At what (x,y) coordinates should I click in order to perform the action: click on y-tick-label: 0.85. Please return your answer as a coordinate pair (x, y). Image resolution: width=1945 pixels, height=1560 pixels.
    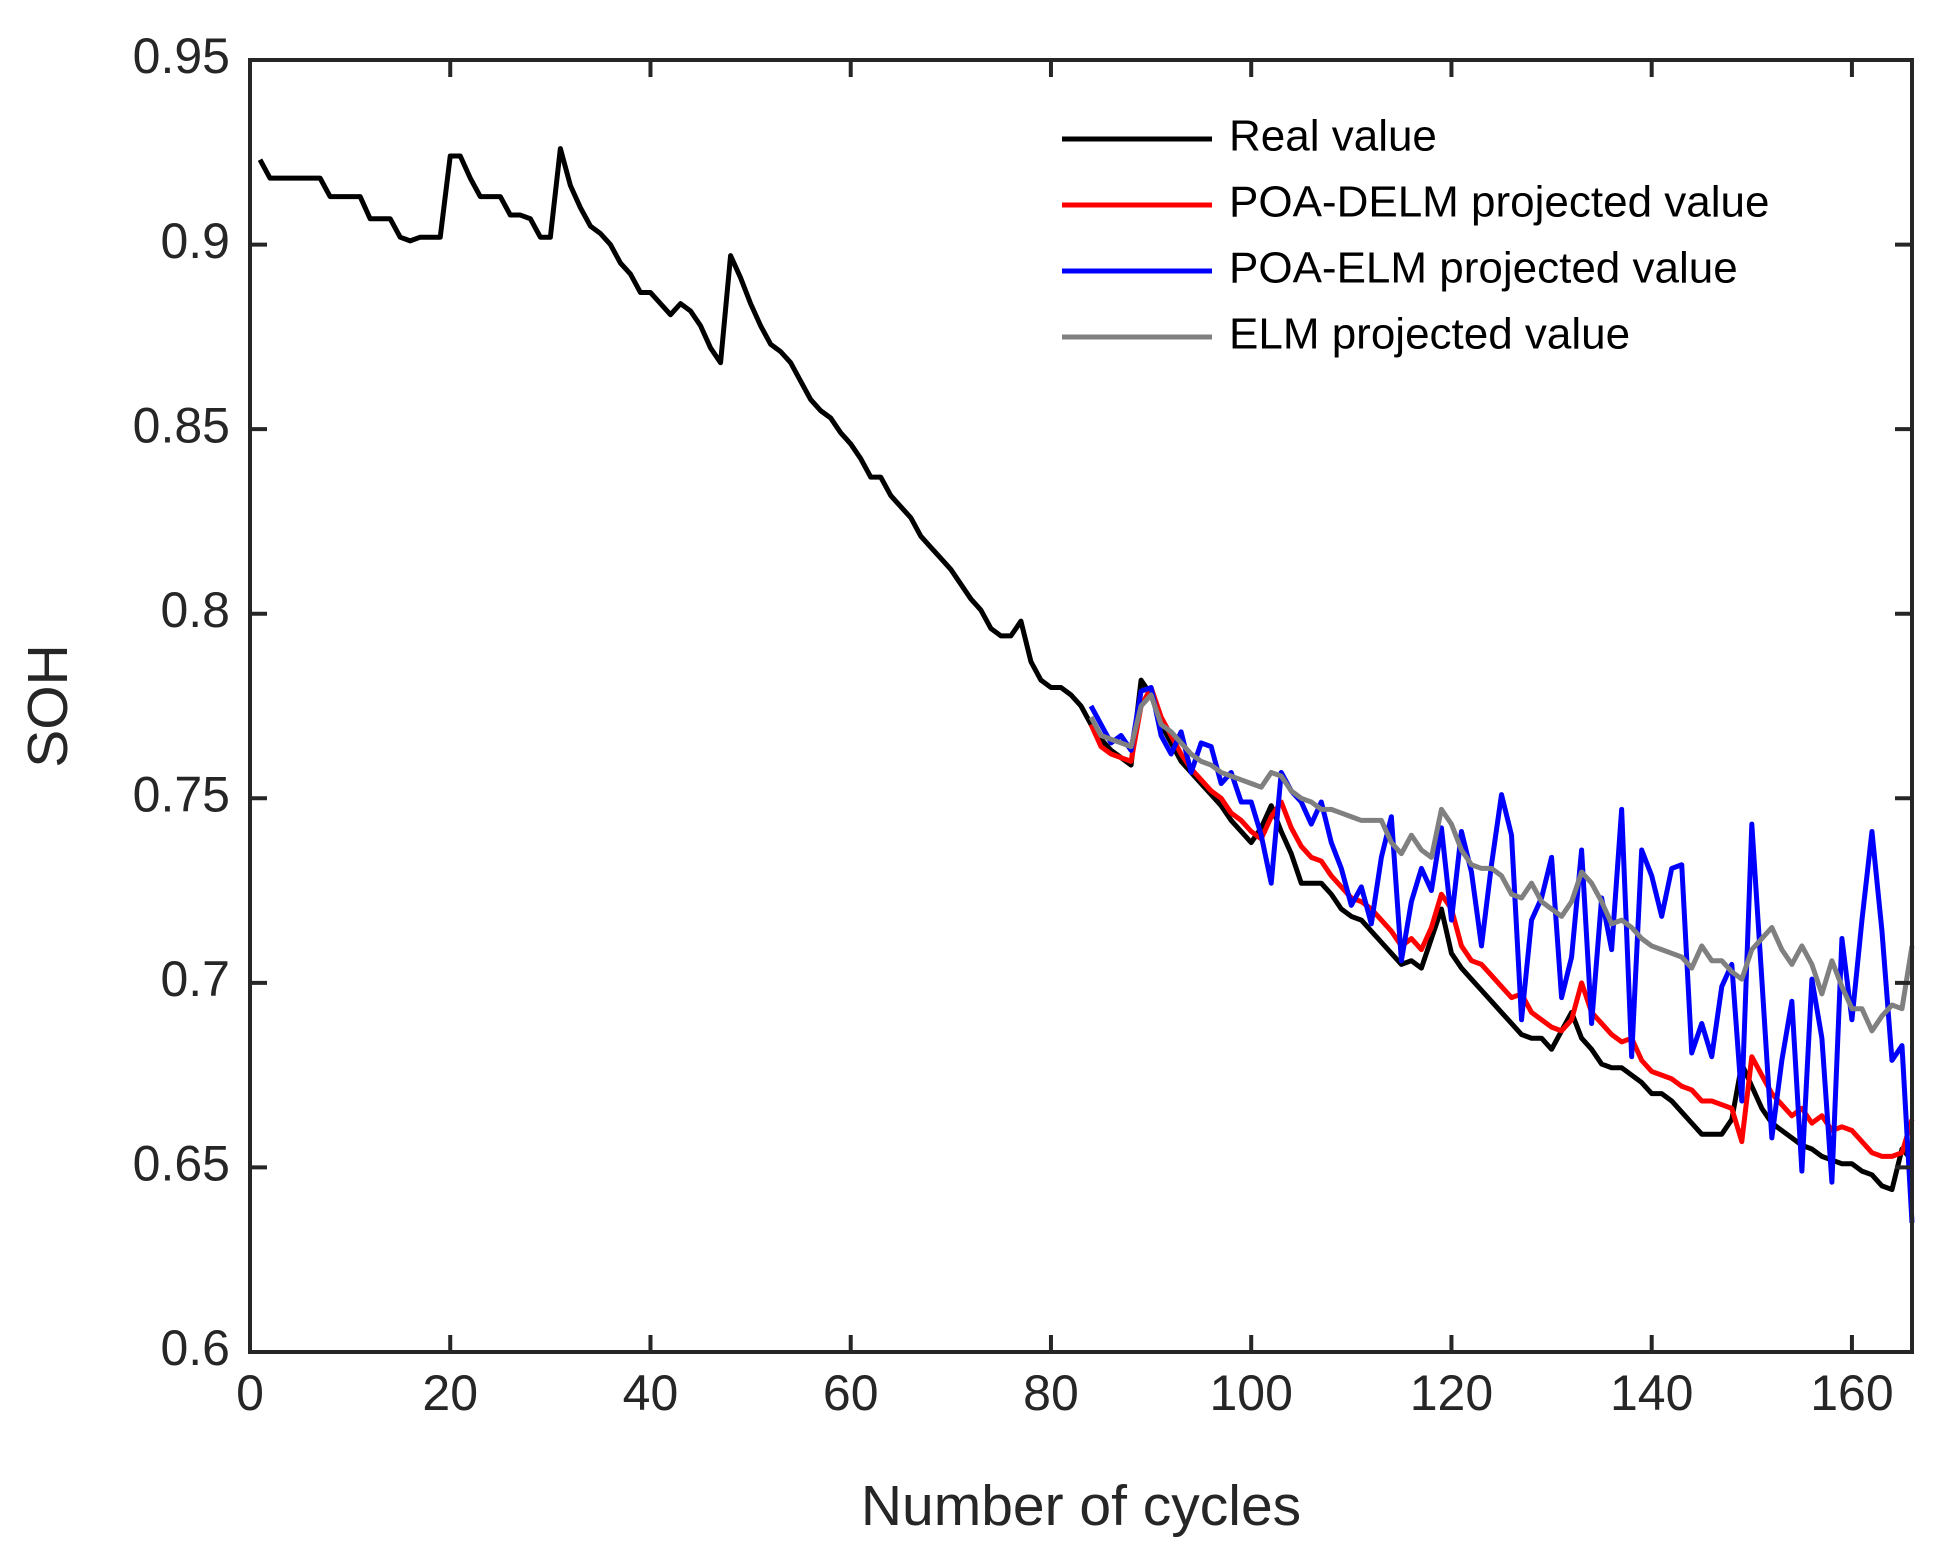
    Looking at the image, I should click on (181, 425).